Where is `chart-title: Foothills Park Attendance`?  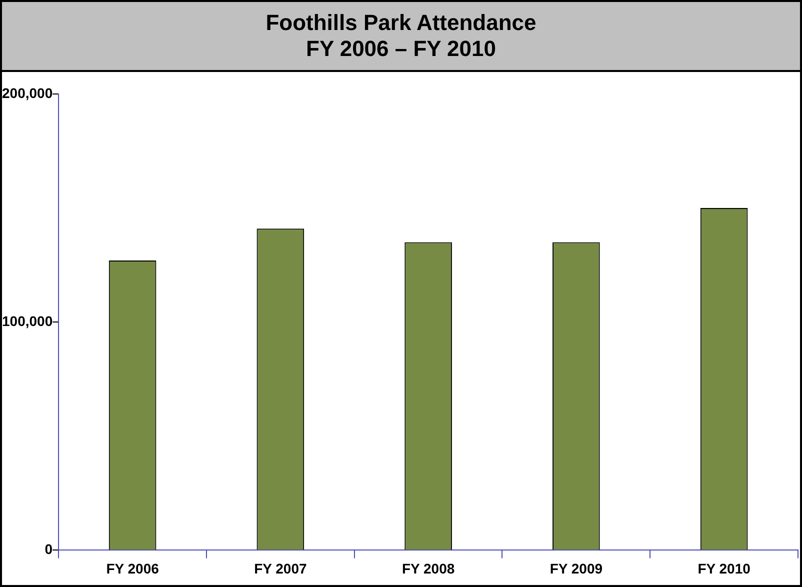
chart-title: Foothills Park Attendance is located at coordinates (401, 23).